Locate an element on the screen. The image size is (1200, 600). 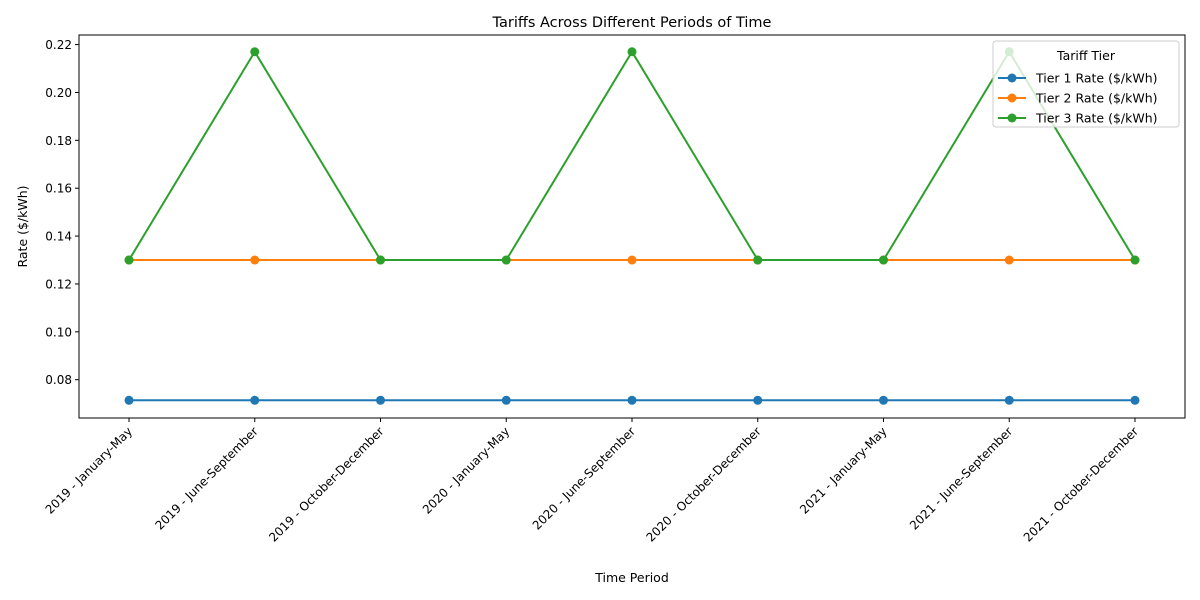
y-axis-label: Rate ($/kWh) is located at coordinates (22, 226).